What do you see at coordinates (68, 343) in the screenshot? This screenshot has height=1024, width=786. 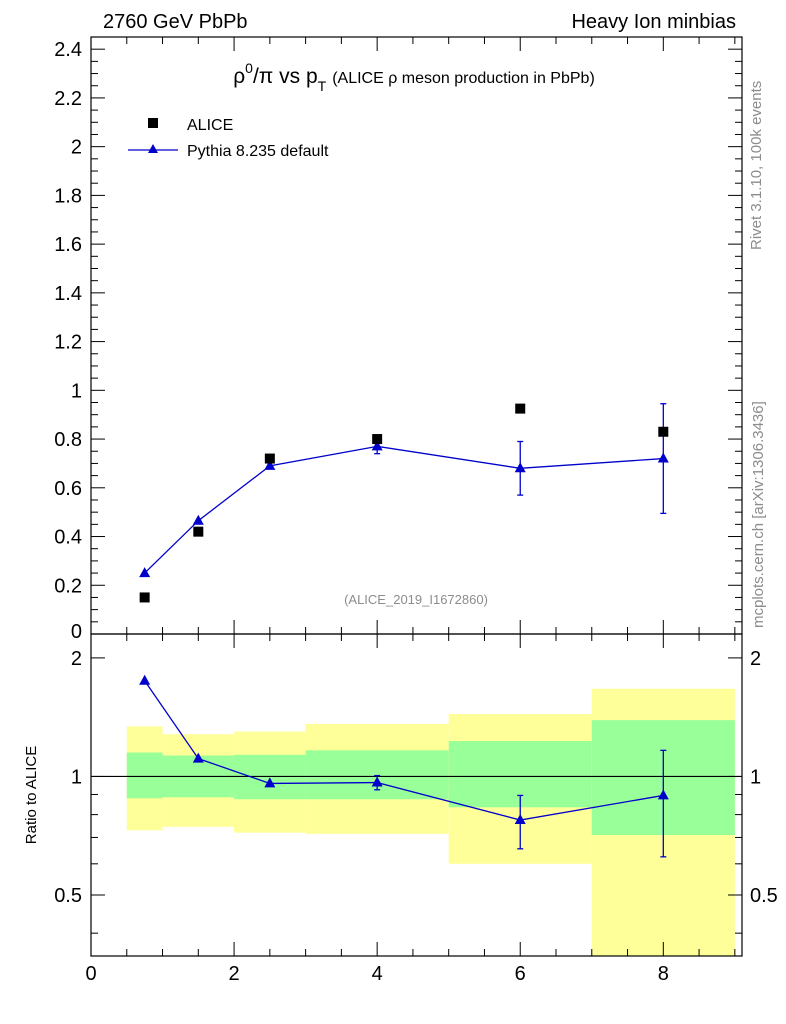 I see `main-y-tick-label: 1.2` at bounding box center [68, 343].